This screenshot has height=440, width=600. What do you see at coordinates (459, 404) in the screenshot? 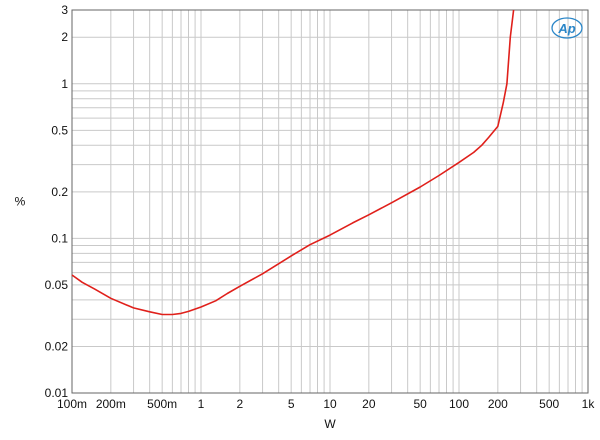
I see `x-tick-label: 100` at bounding box center [459, 404].